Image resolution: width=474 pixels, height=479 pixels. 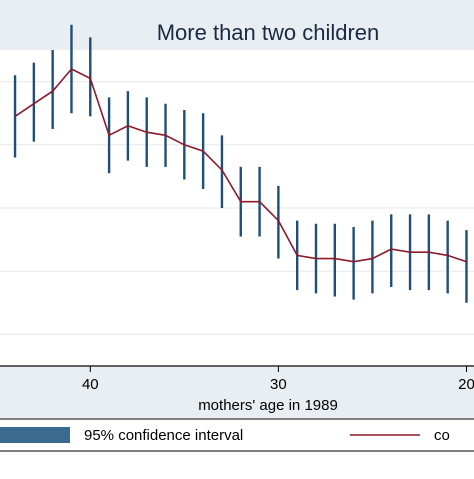 I want to click on x-axis-label: mothers' age in 1989, so click(x=268, y=405).